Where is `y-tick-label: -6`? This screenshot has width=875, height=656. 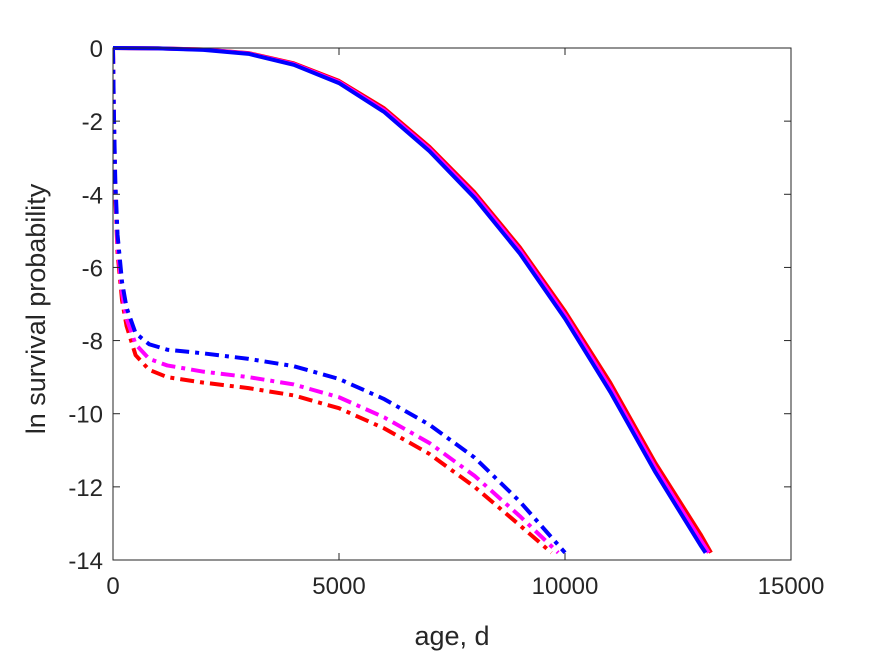
y-tick-label: -6 is located at coordinates (92, 268).